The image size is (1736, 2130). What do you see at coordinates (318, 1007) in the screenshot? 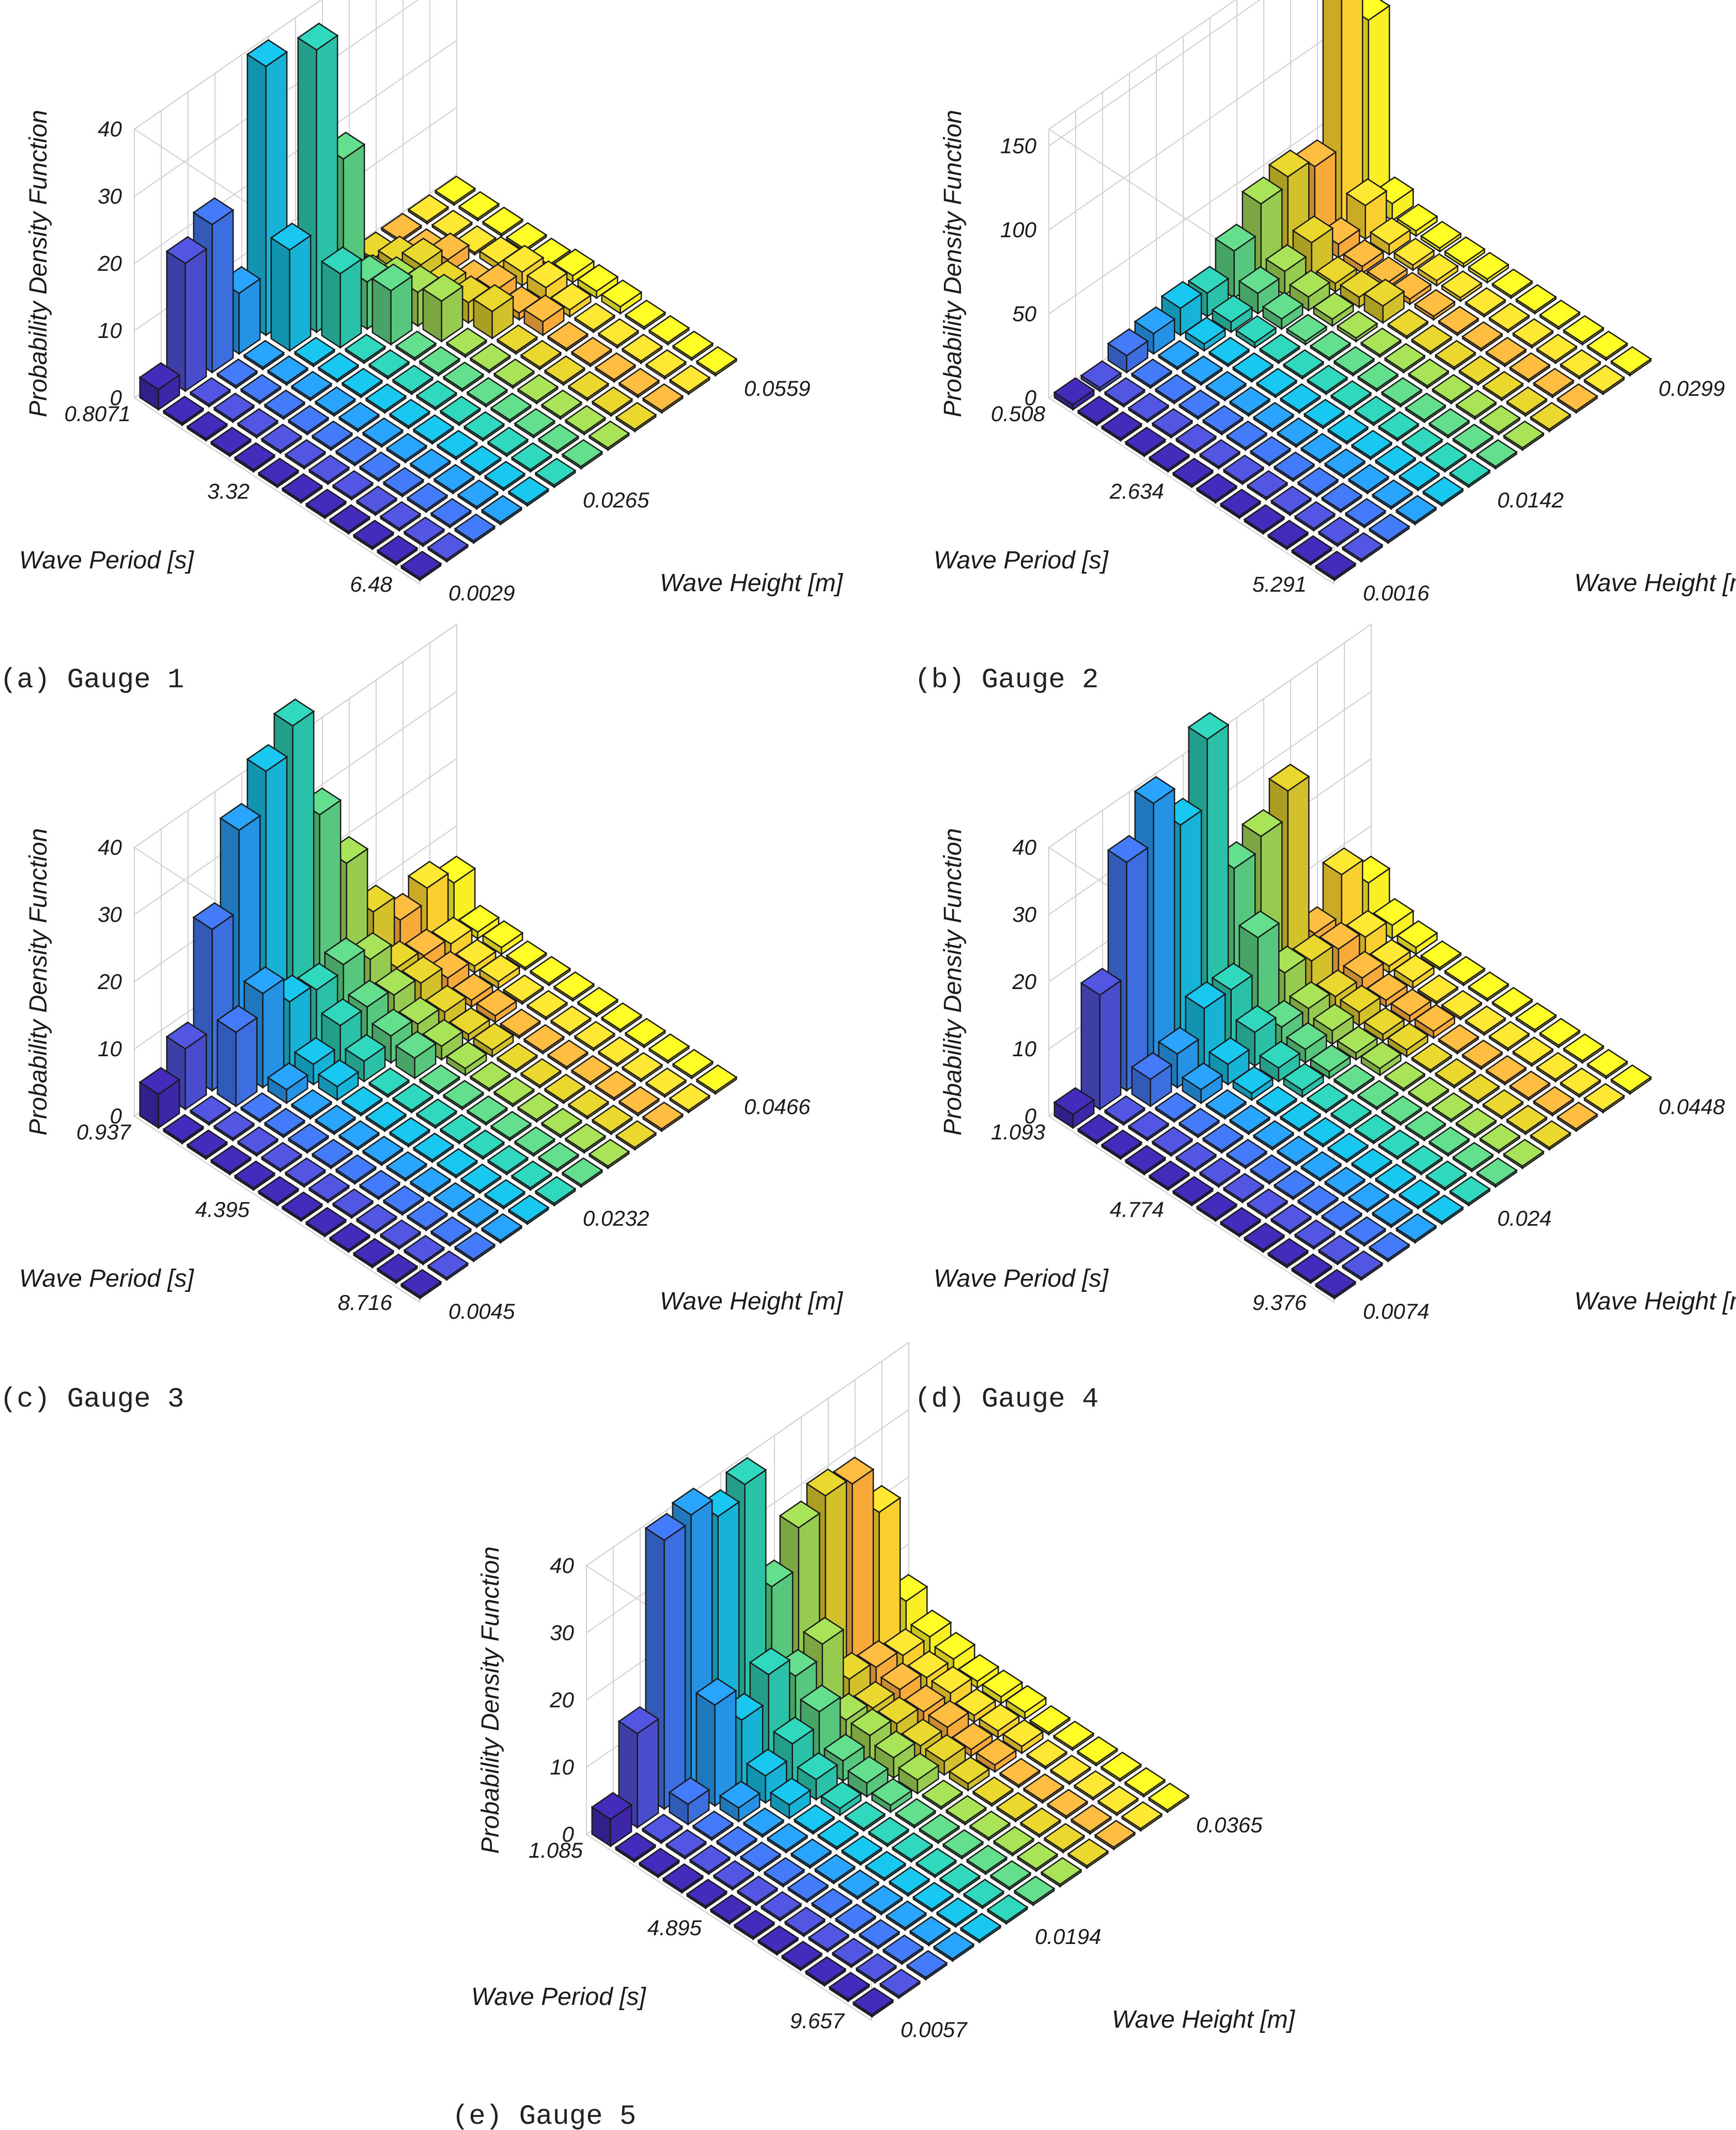
I see `bar-p1-h5` at bounding box center [318, 1007].